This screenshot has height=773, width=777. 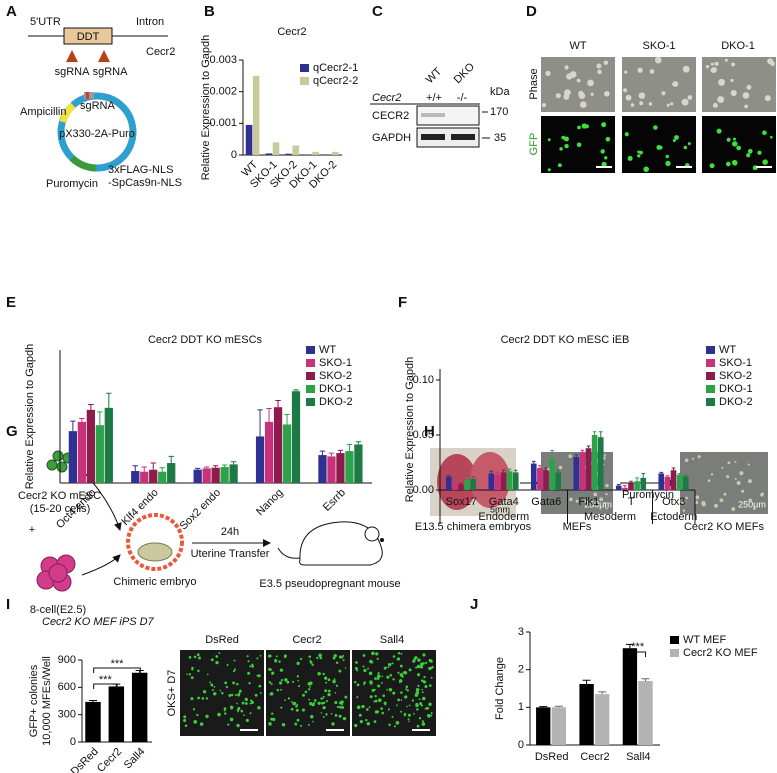 I want to click on significance-label: ***, so click(x=106, y=680).